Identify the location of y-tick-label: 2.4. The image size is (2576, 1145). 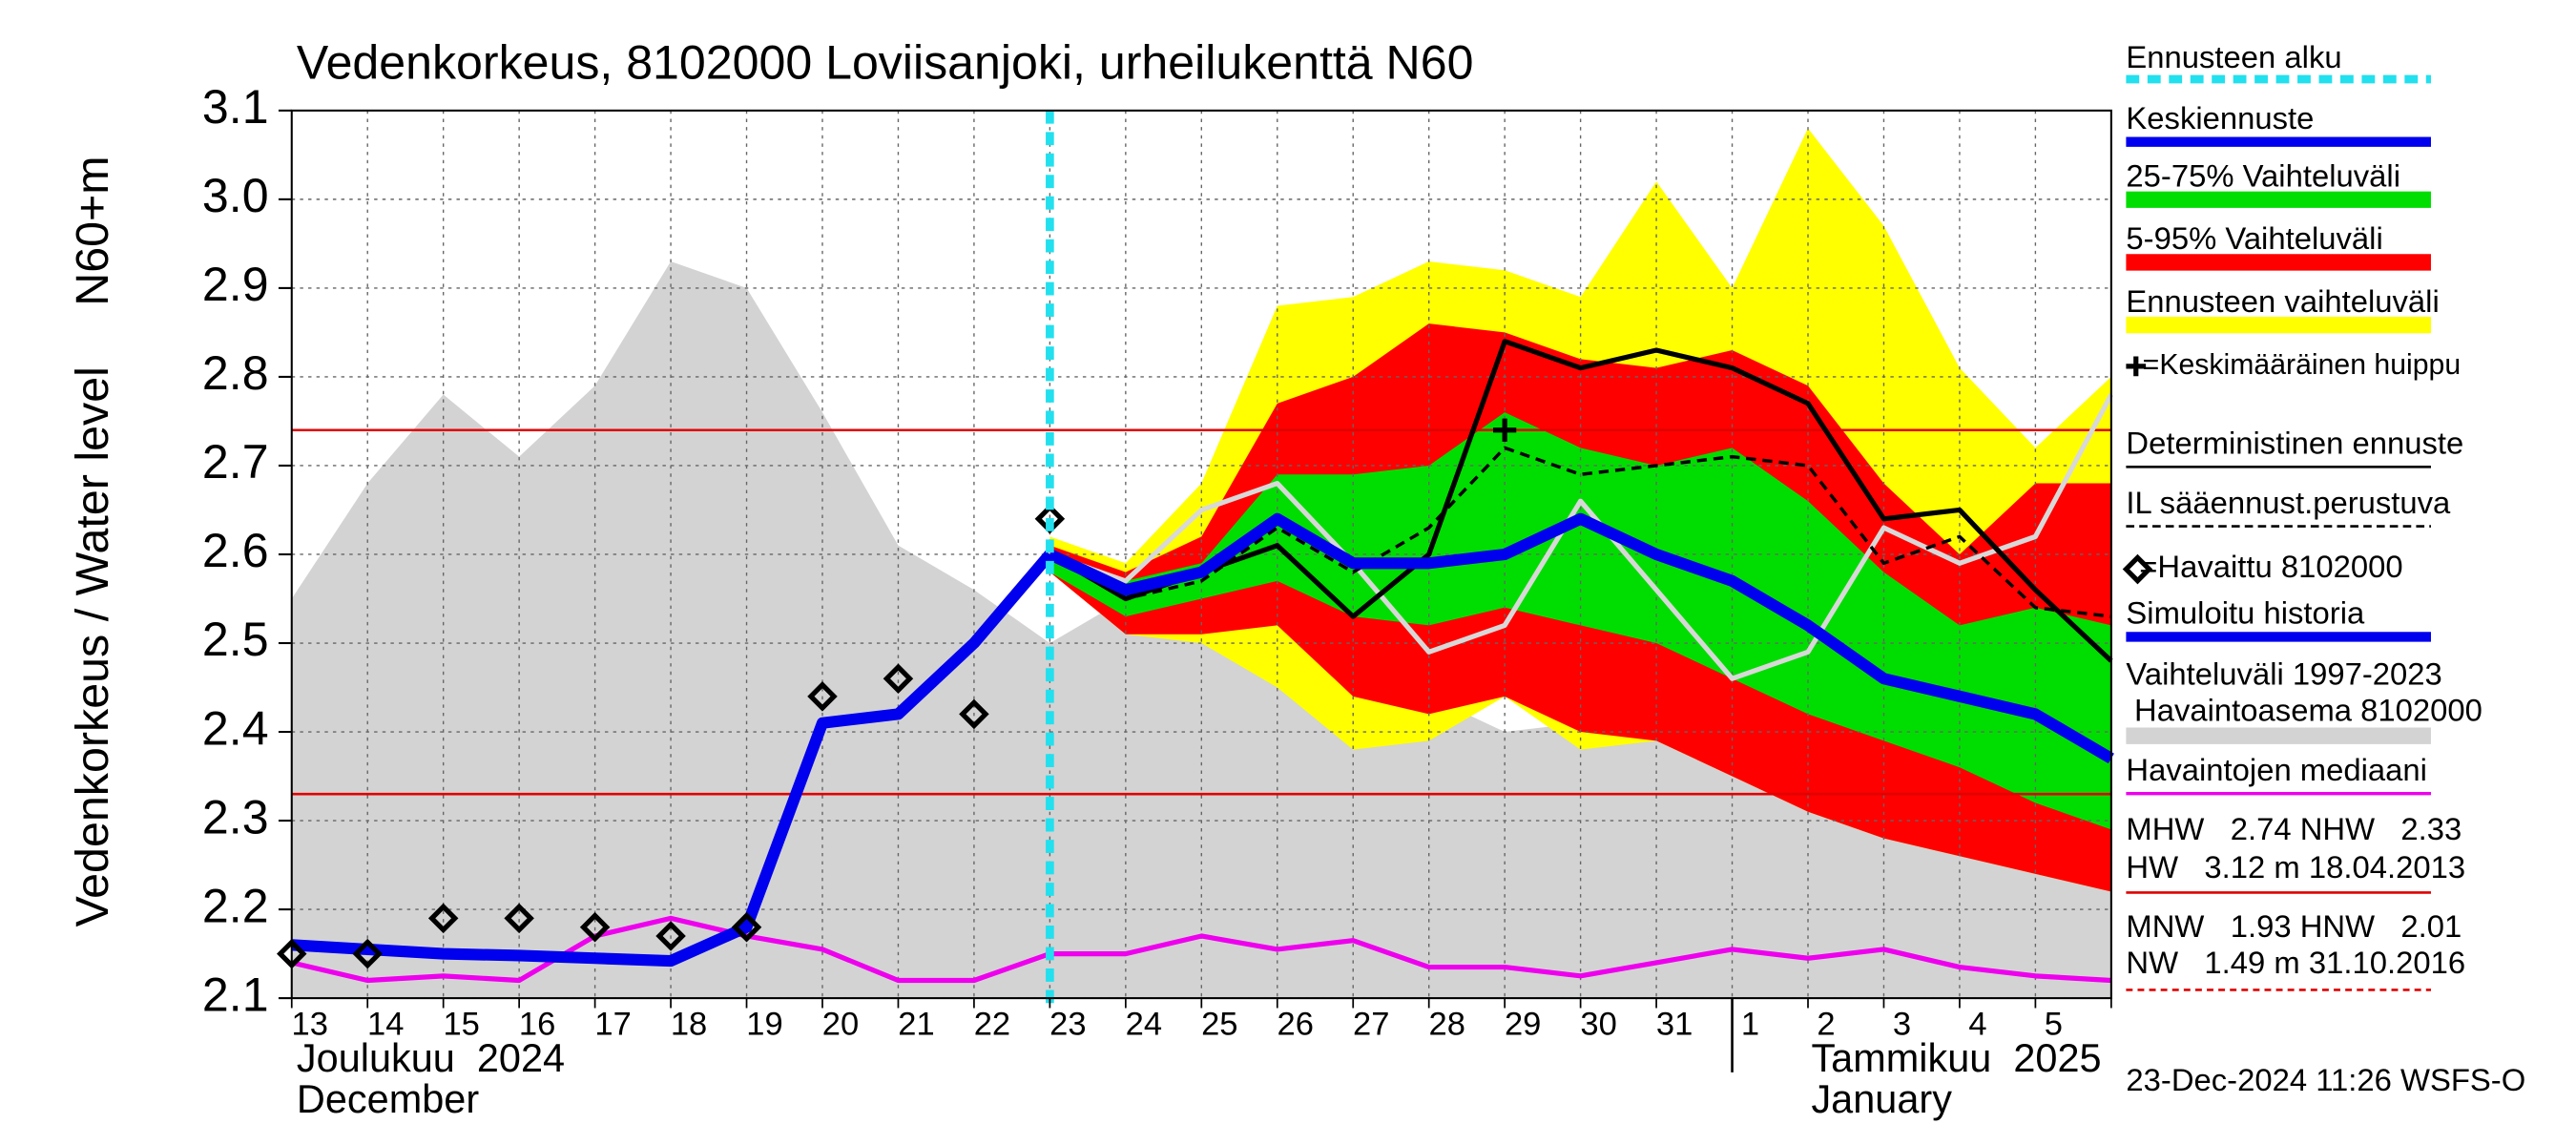
(235, 728).